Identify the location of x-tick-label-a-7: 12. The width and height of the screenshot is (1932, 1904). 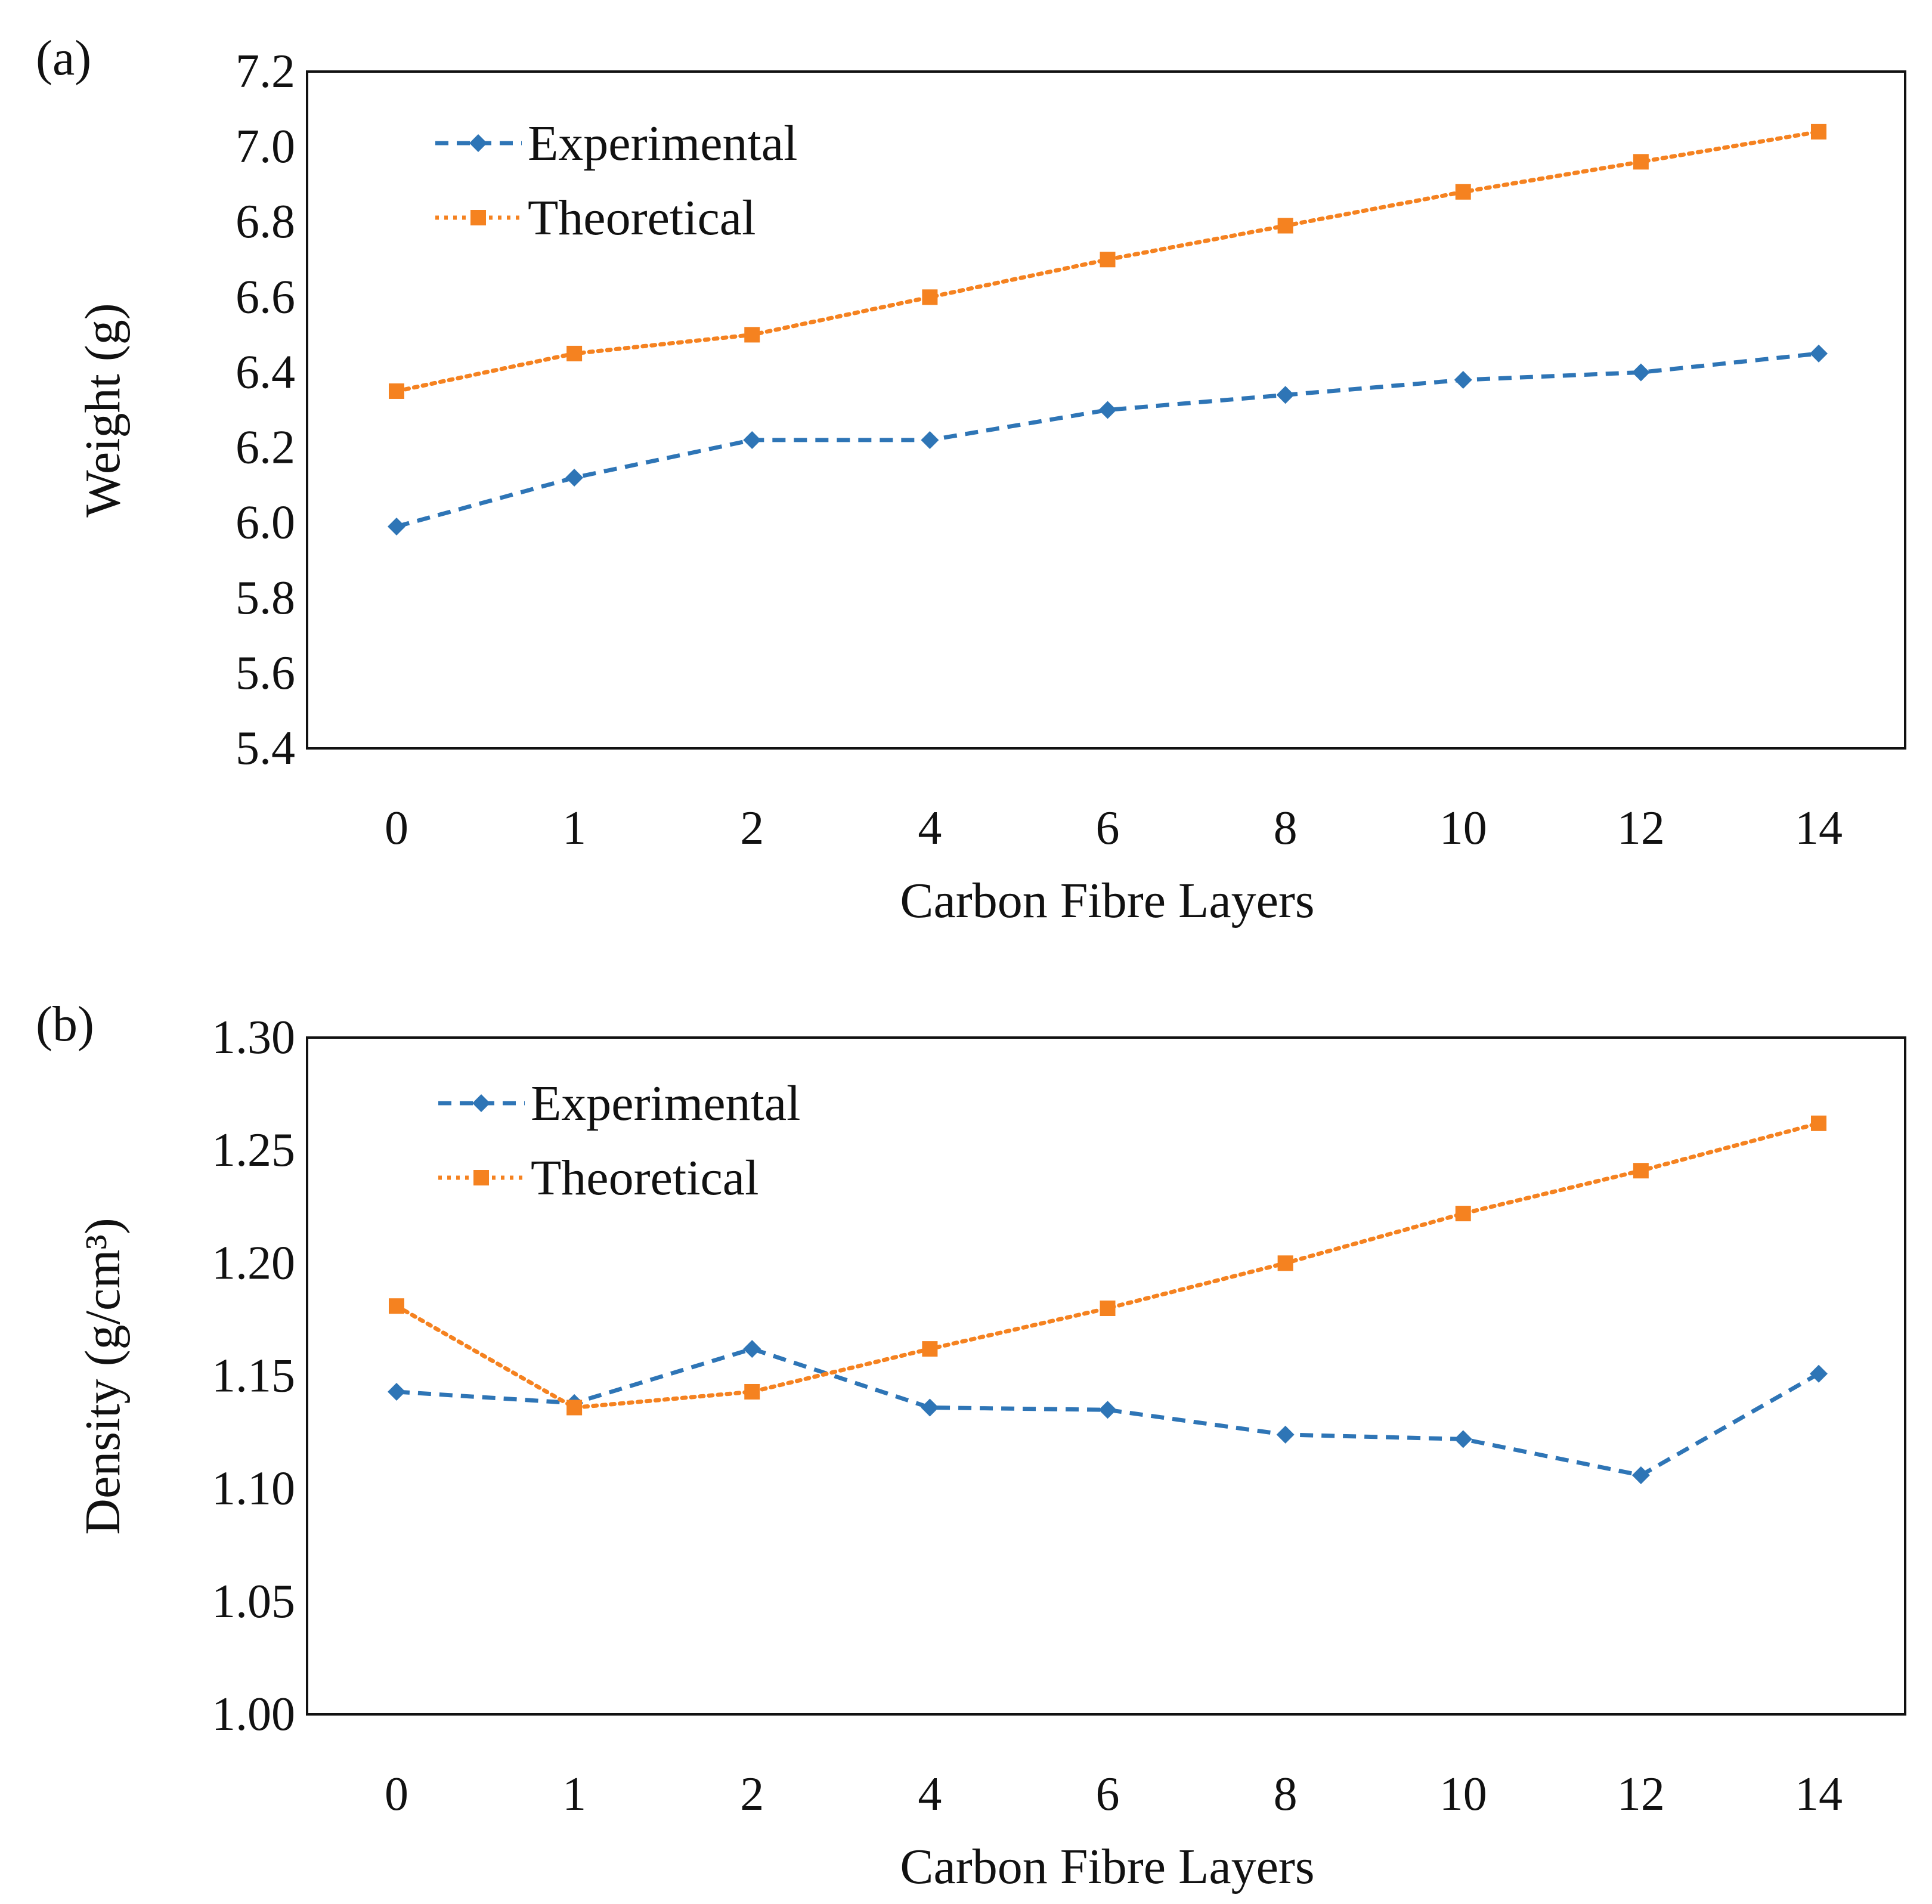
(1641, 828).